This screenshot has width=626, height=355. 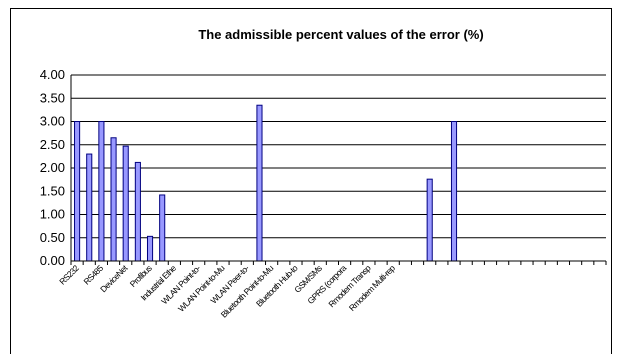 I want to click on y-tick-label: 0.00, so click(x=52, y=260).